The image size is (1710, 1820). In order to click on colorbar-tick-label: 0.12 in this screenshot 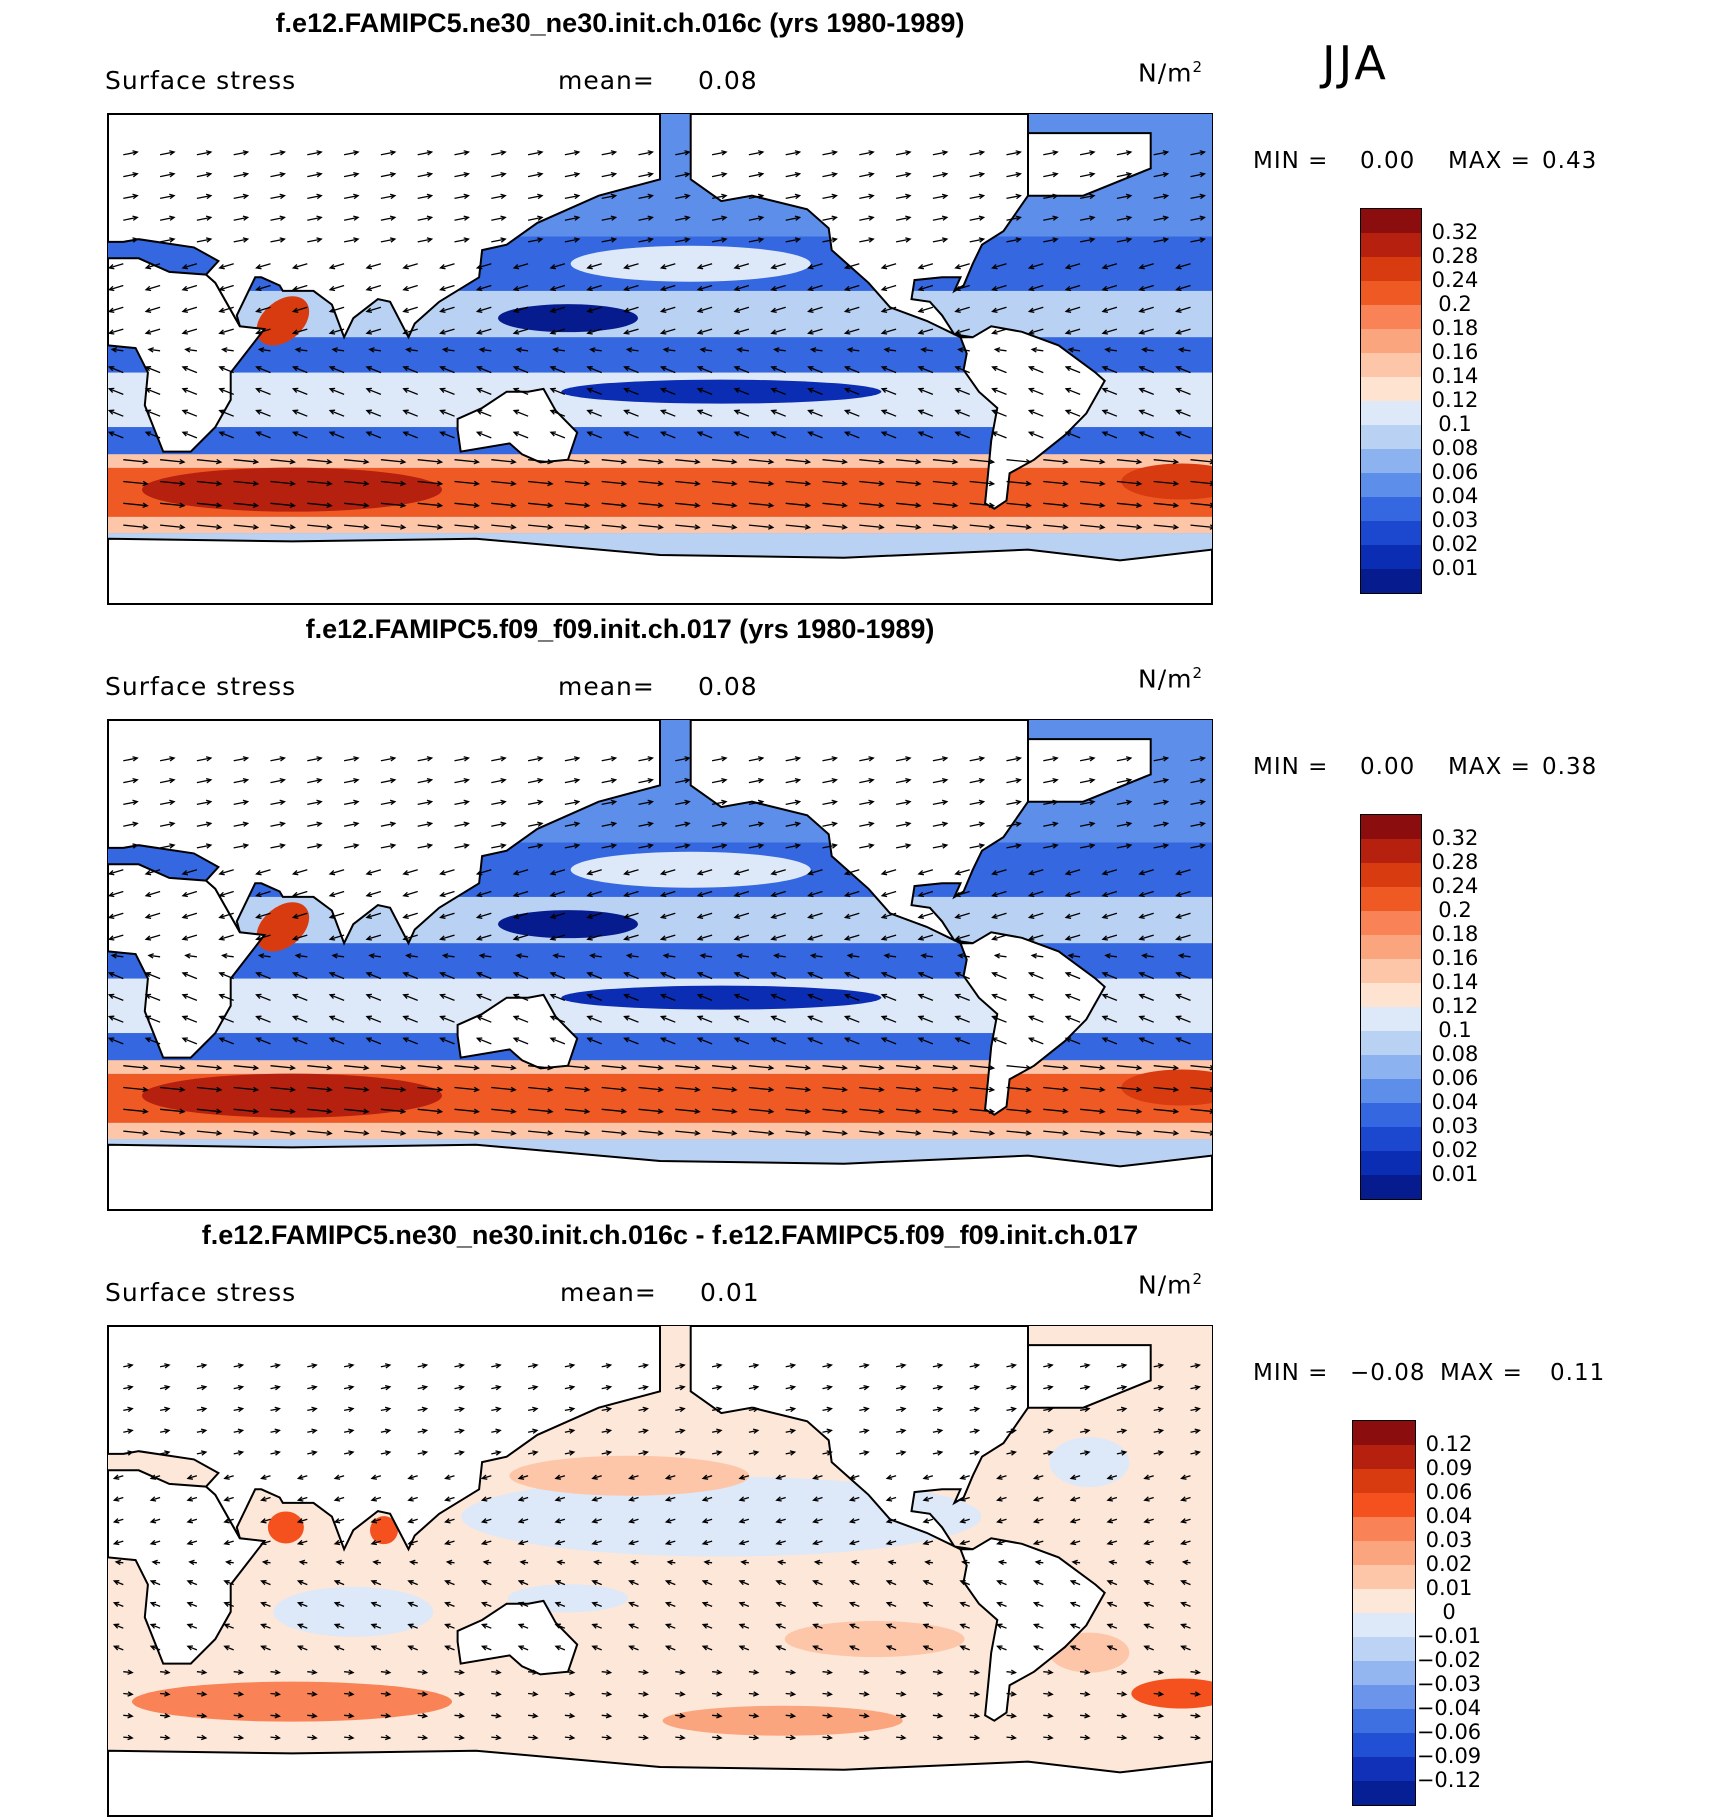, I will do `click(1455, 400)`.